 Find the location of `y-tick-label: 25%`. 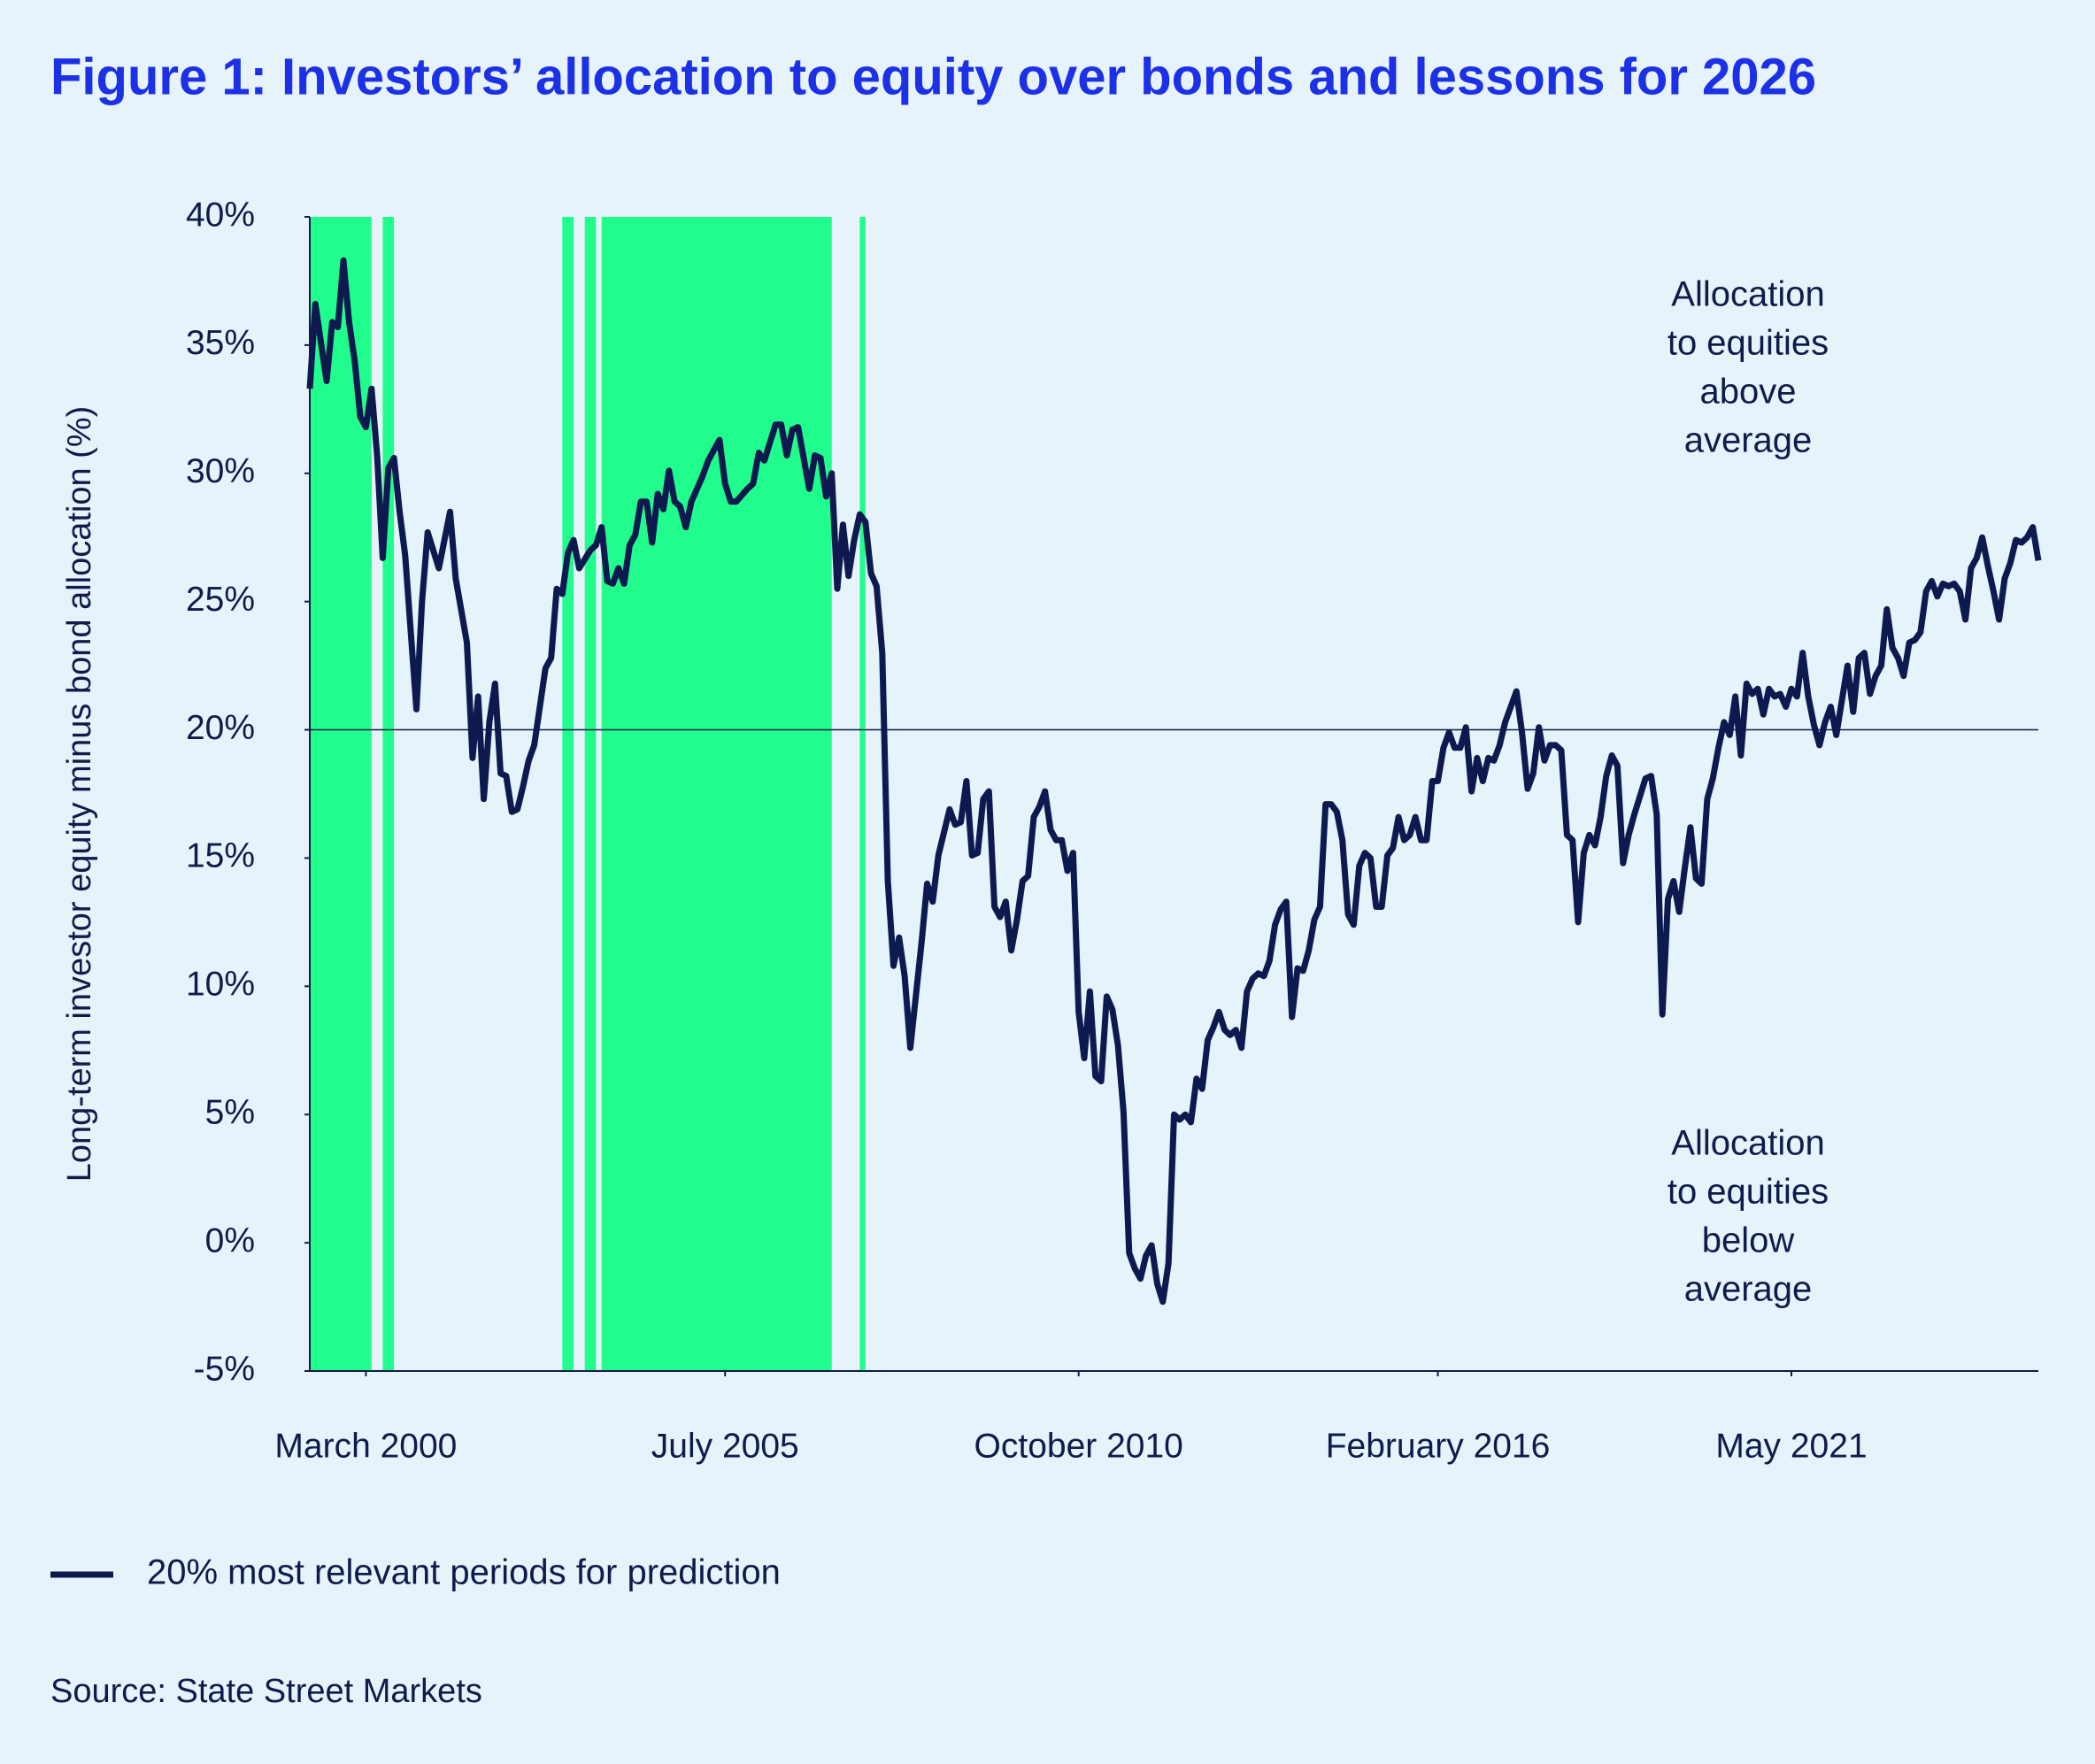

y-tick-label: 25% is located at coordinates (220, 600).